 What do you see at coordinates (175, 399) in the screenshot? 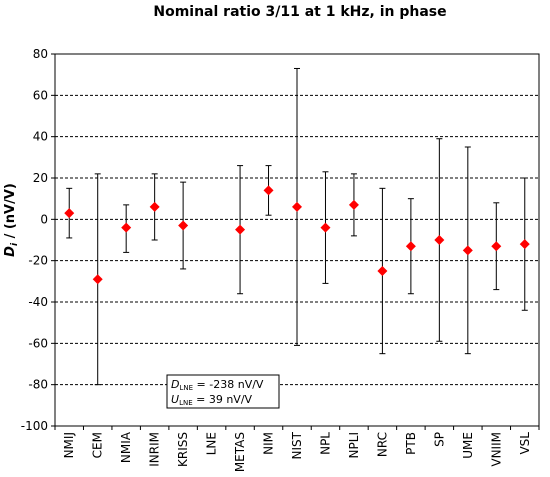
I see `annotation-line-2-symbol: U` at bounding box center [175, 399].